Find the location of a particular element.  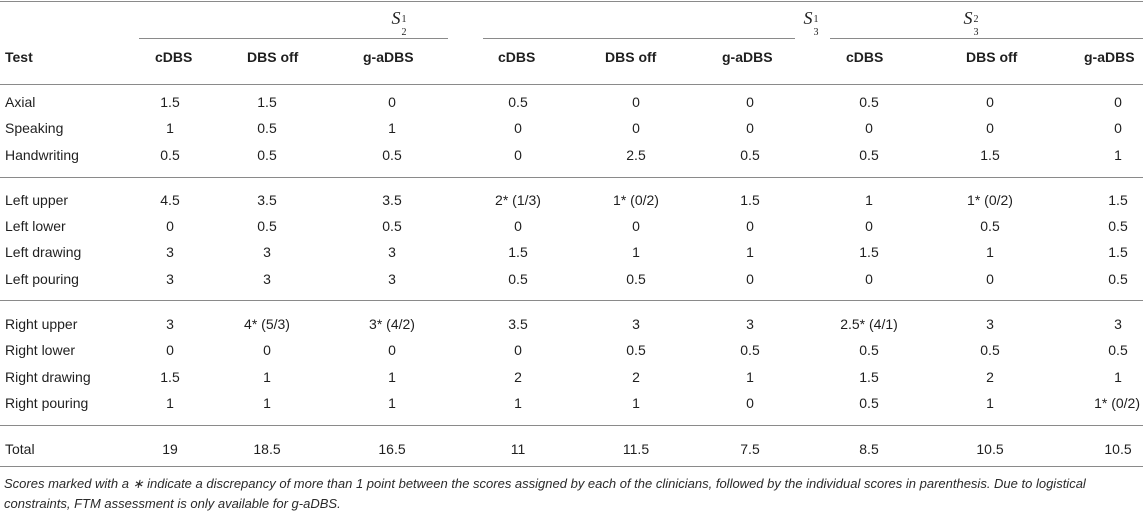

col-header-s32-dbsoff: DBS off is located at coordinates (992, 57).